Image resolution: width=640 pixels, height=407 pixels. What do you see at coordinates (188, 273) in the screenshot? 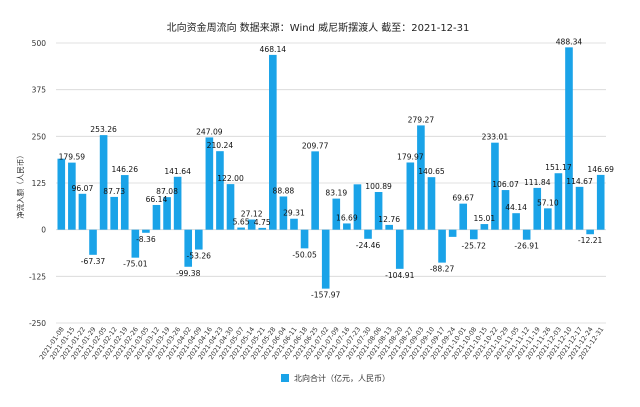
I see `data-label: -99.38` at bounding box center [188, 273].